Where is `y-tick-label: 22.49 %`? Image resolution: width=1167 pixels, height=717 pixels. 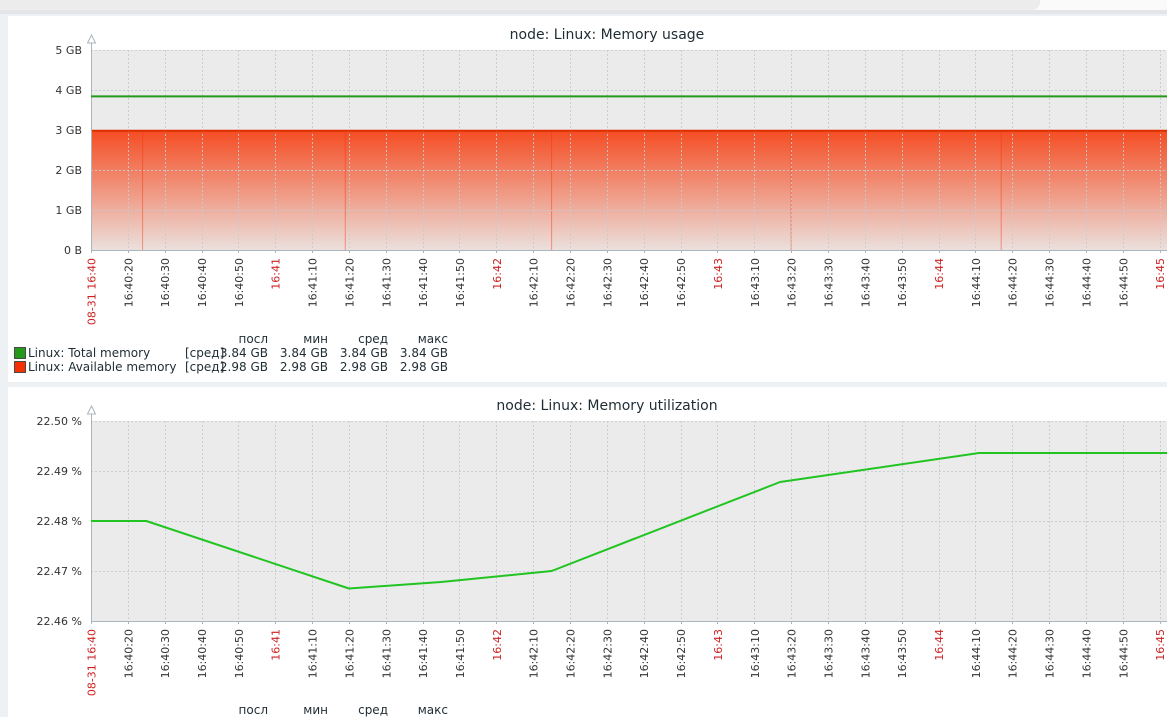 y-tick-label: 22.49 % is located at coordinates (59, 471).